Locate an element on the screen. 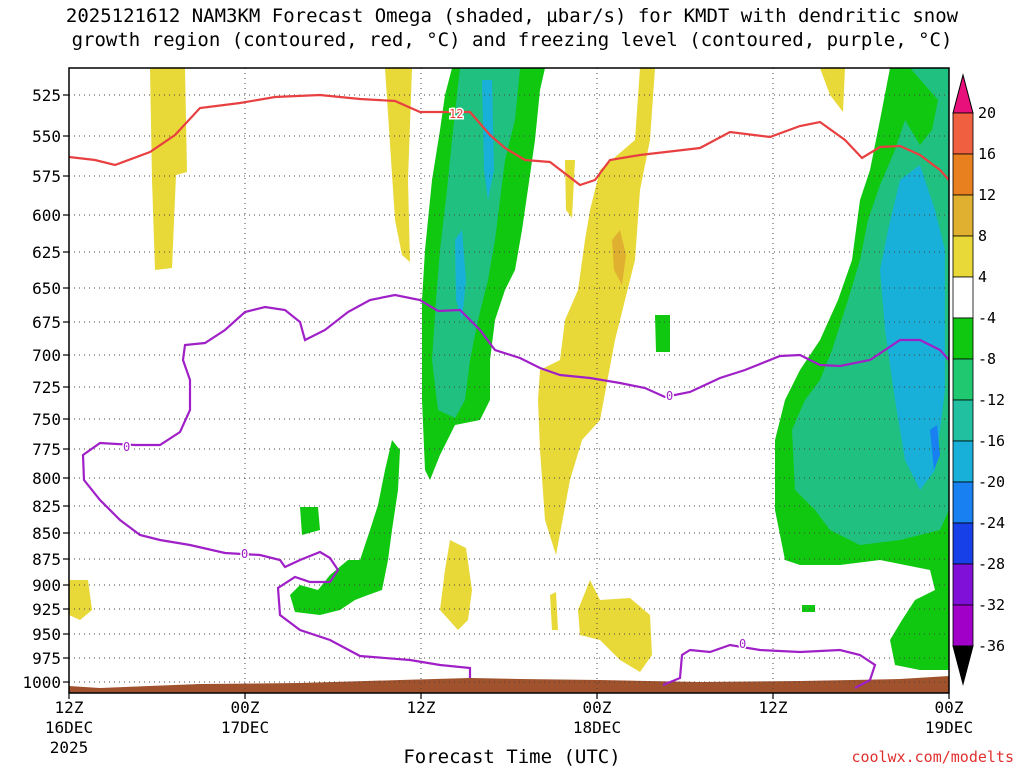  colorbar-label: 4 is located at coordinates (982, 277).